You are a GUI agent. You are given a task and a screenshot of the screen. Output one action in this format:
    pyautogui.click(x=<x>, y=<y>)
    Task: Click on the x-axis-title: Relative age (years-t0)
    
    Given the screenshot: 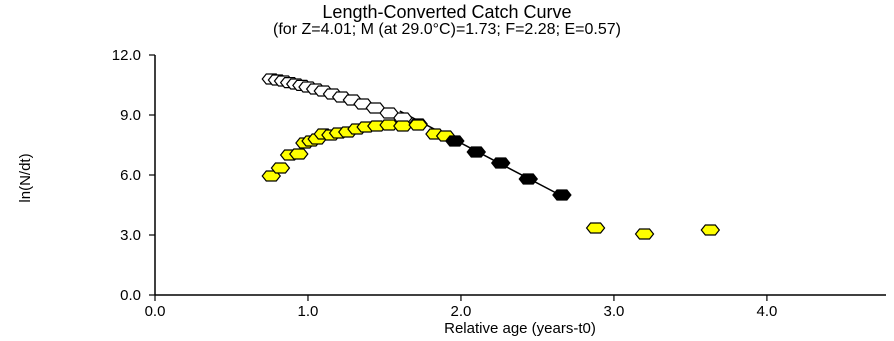 What is the action you would take?
    pyautogui.click(x=520, y=328)
    